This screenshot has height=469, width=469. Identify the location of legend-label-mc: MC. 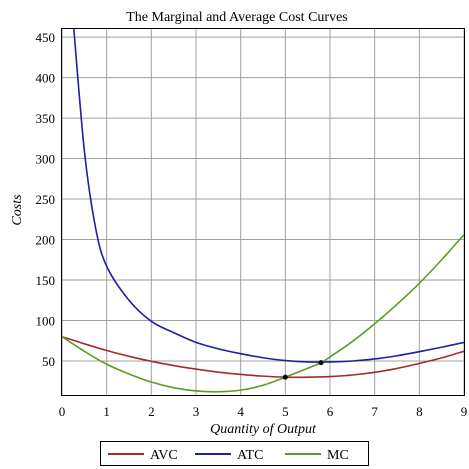
(338, 455).